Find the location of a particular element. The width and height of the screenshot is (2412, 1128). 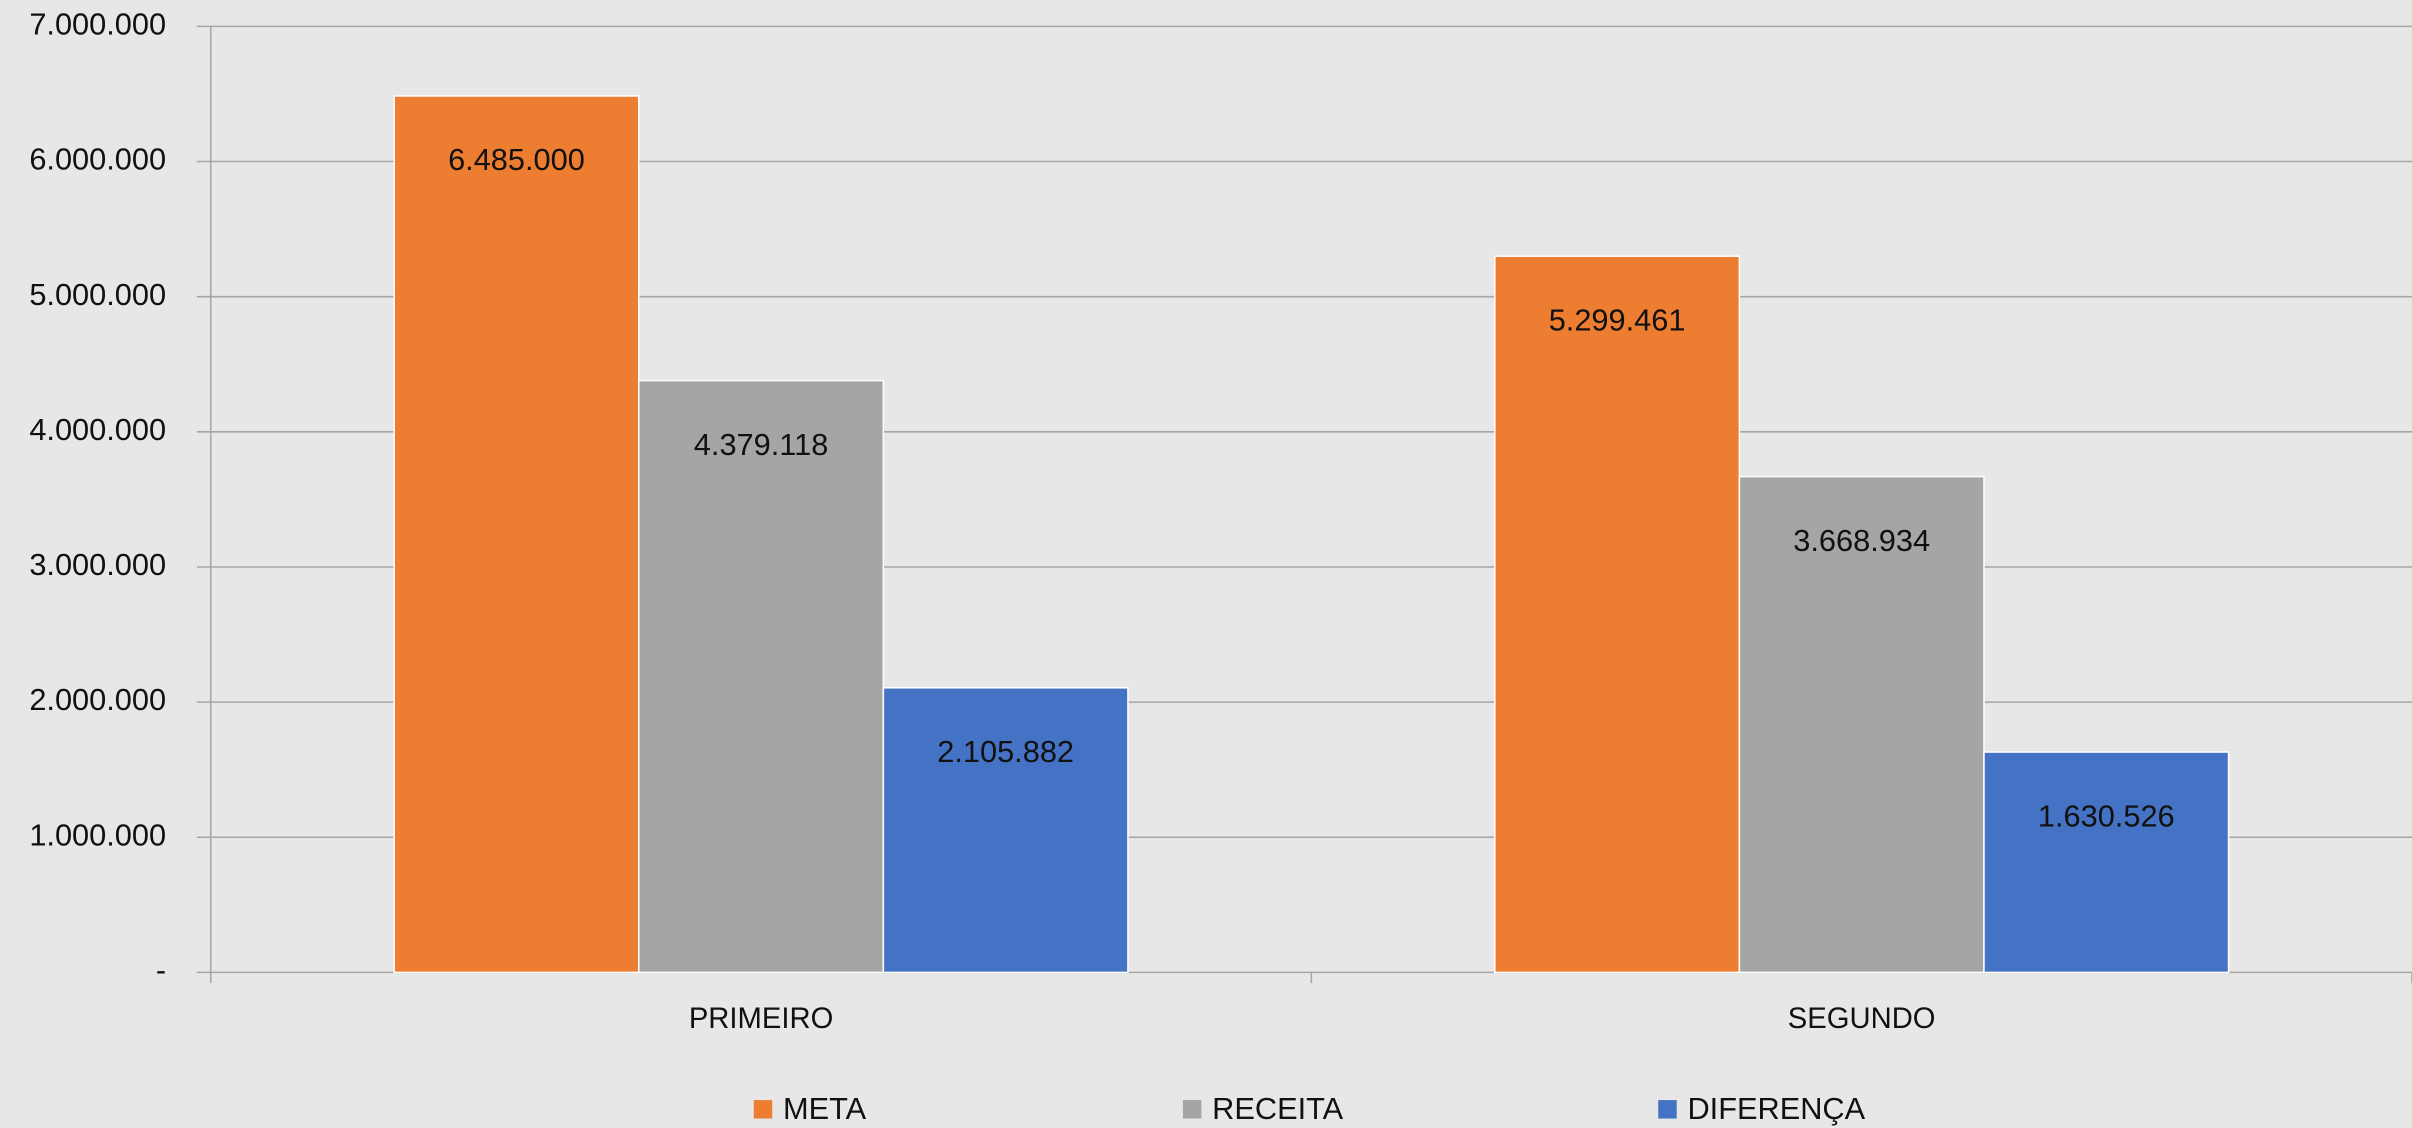

y-tick-label: 5.000.000 is located at coordinates (97, 294).